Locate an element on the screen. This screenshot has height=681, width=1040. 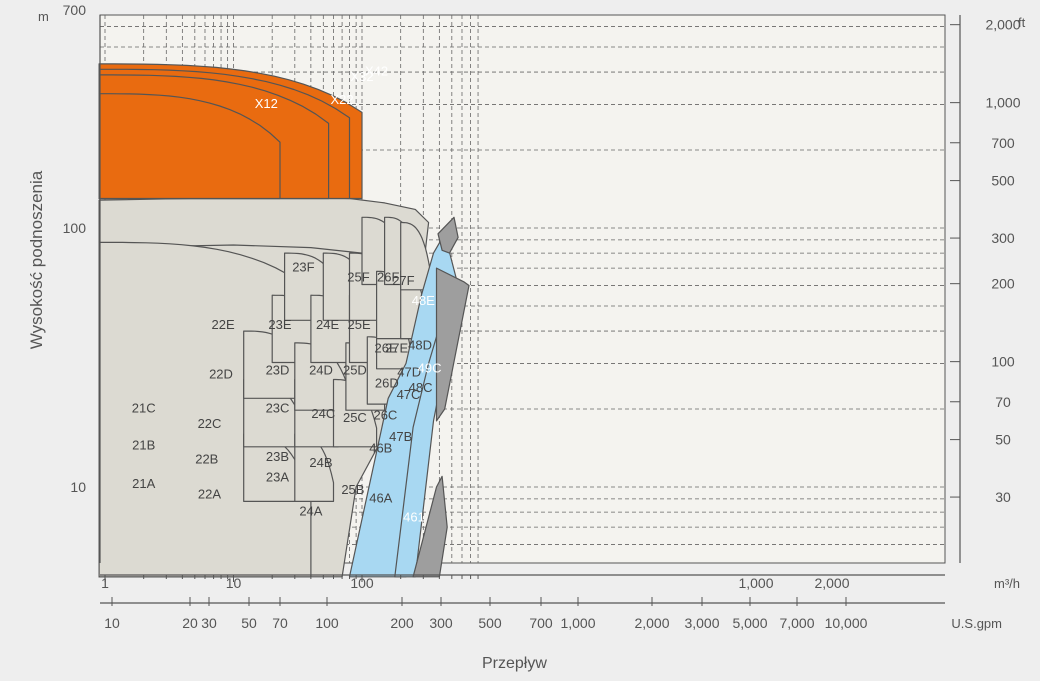
x-m3h-tick-label: 1 is located at coordinates (105, 583).